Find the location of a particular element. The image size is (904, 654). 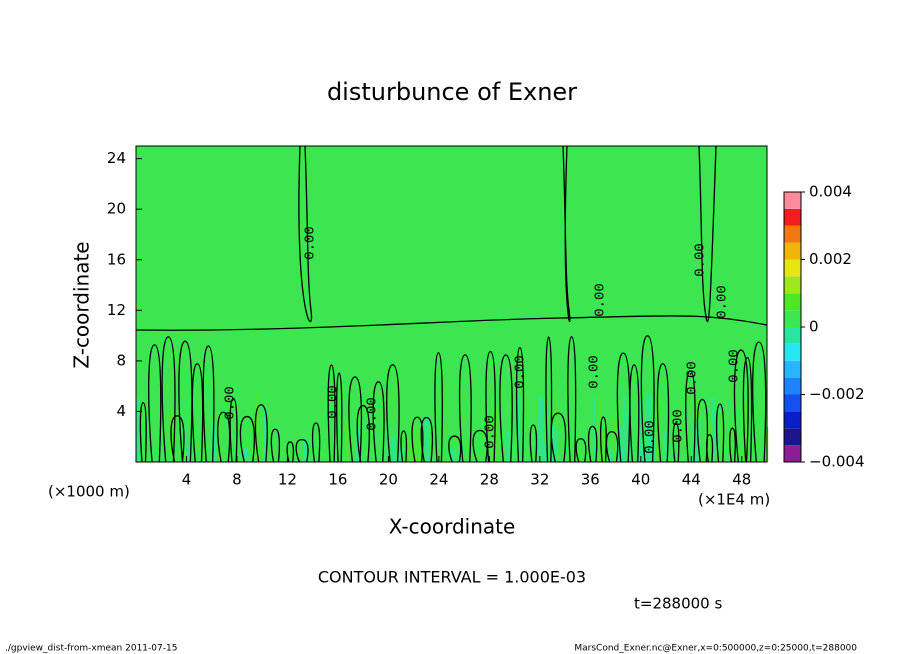

colorbar-tick-label: −0.004 is located at coordinates (837, 462).